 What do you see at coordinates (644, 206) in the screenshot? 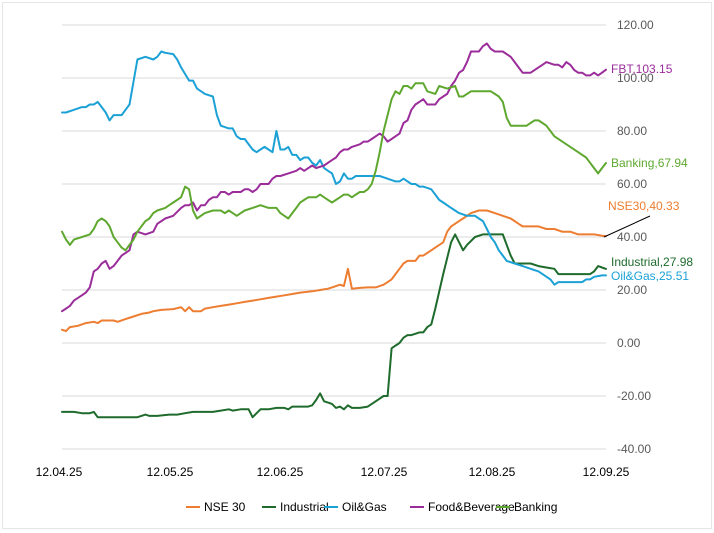
I see `end-label-nse30: NSE30,40.33` at bounding box center [644, 206].